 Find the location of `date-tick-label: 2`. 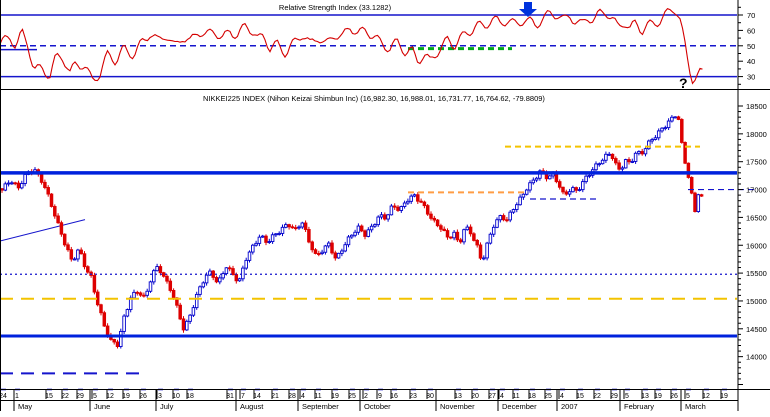

date-tick-label: 2 is located at coordinates (366, 396).